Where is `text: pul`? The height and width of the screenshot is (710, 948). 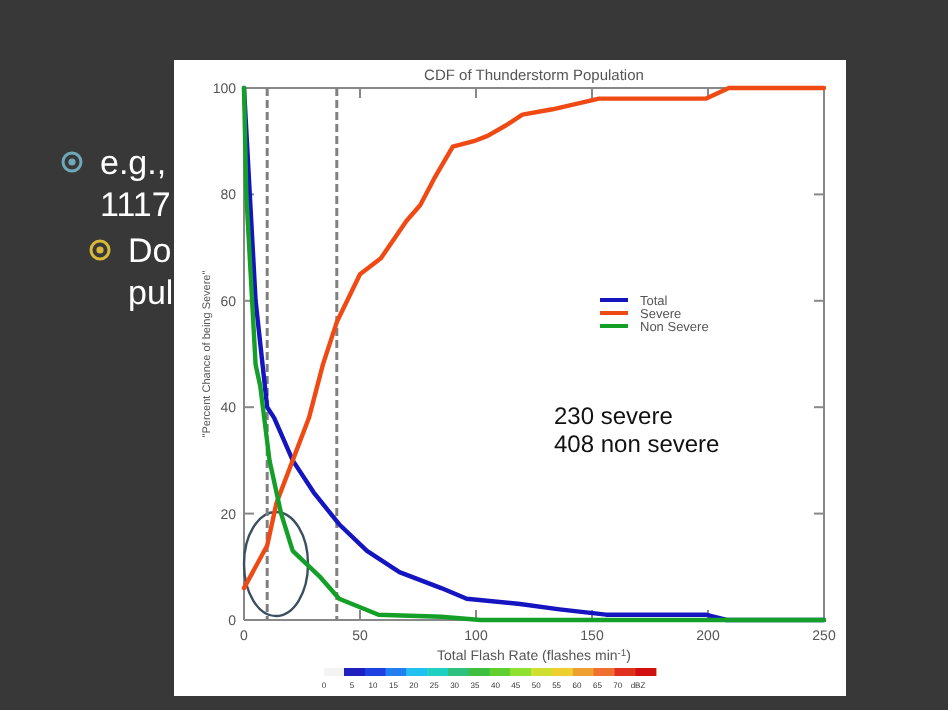 text: pul is located at coordinates (151, 293).